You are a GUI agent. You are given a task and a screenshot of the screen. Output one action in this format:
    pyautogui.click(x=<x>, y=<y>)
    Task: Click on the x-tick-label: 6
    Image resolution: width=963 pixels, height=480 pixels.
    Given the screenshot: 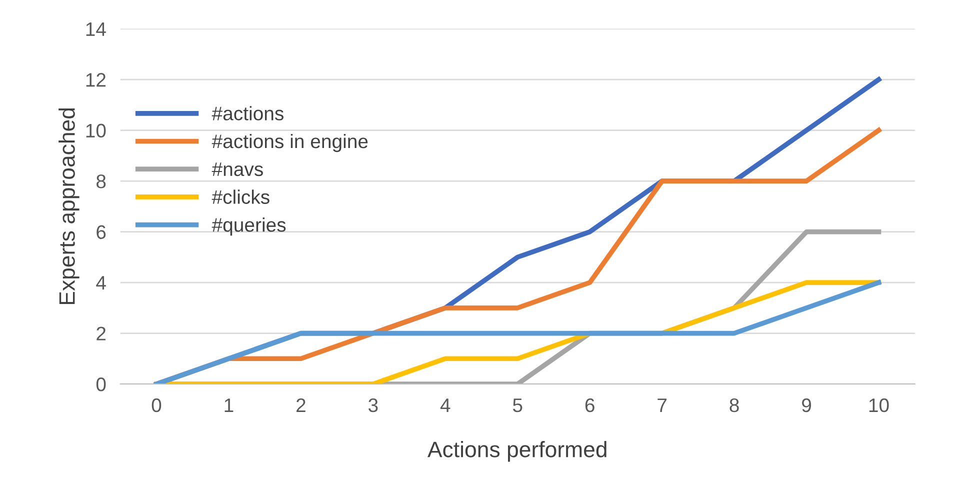 What is the action you would take?
    pyautogui.click(x=589, y=405)
    